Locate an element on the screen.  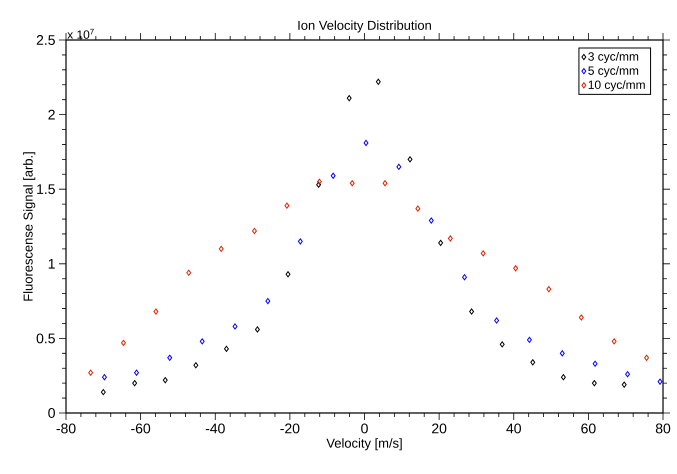
x-tick-label: 80 is located at coordinates (663, 429).